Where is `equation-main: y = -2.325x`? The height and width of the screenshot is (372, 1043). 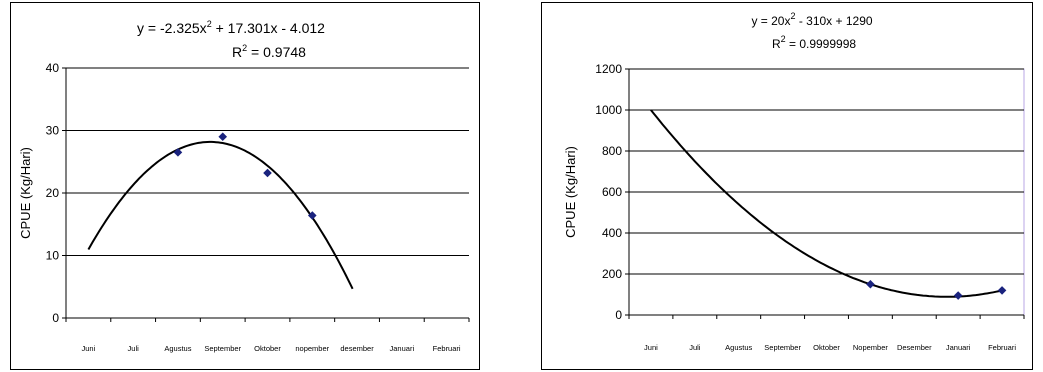 equation-main: y = -2.325x is located at coordinates (172, 28).